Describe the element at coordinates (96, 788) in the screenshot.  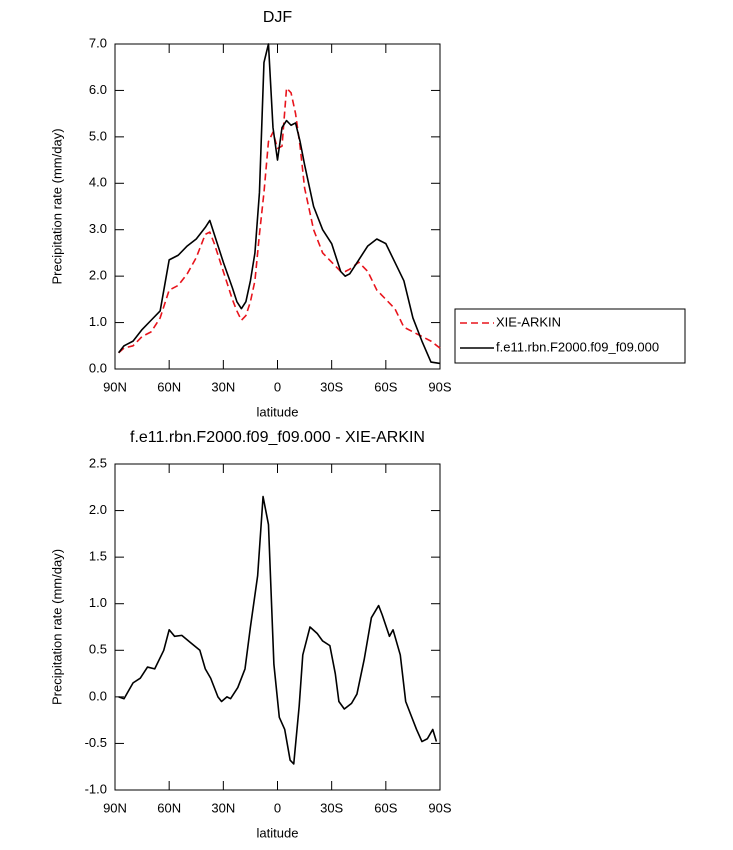
I see `y-tick-label: -1.0` at that location.